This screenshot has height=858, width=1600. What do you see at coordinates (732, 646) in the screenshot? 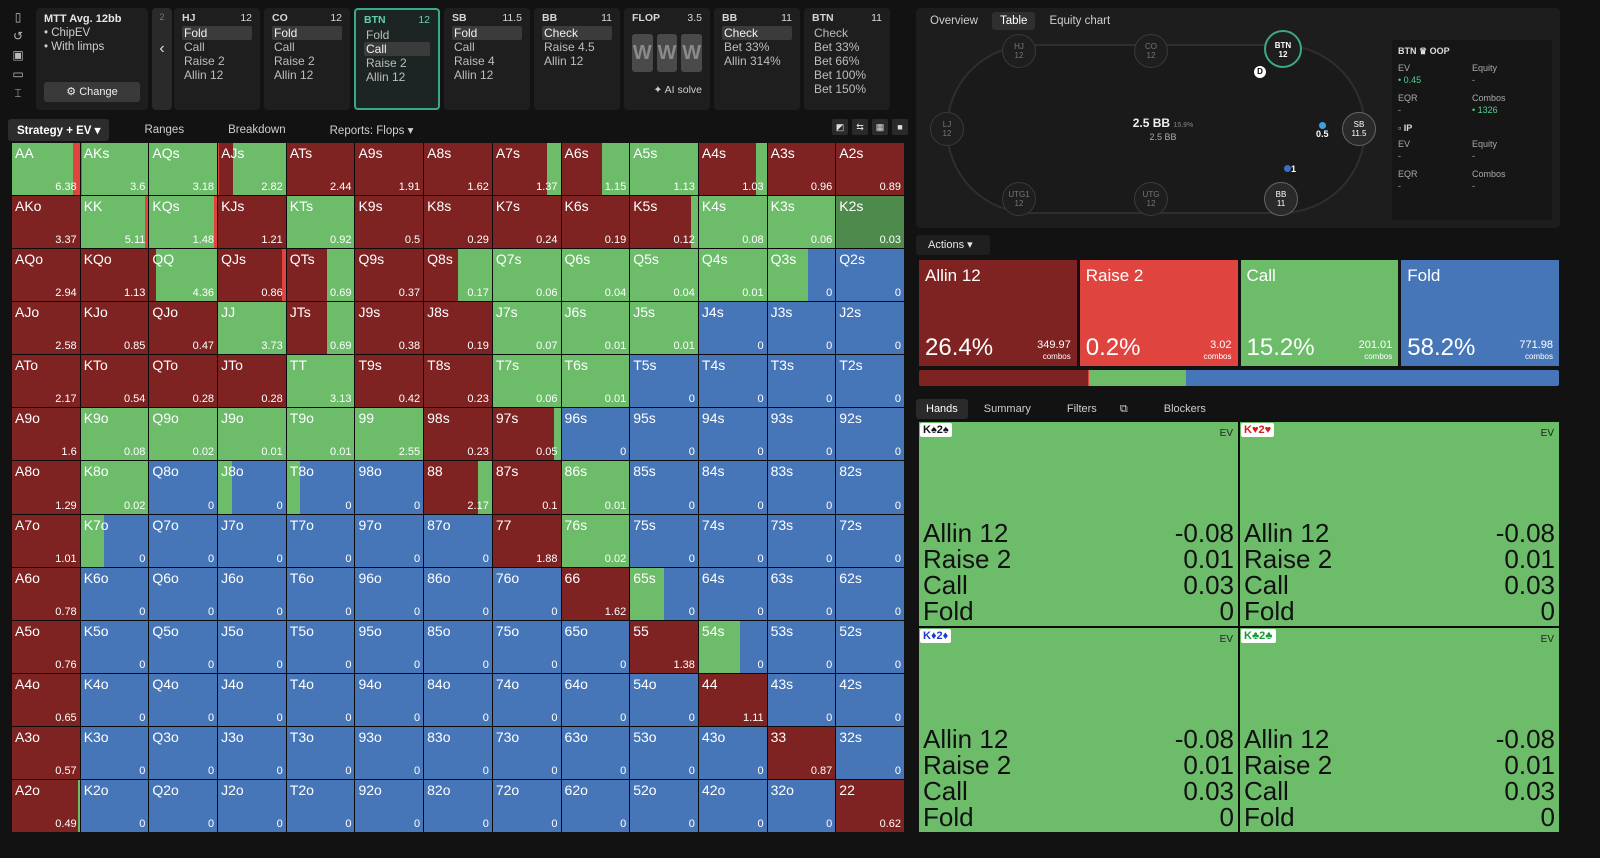
I see `hand-cell: 54s 0` at bounding box center [732, 646].